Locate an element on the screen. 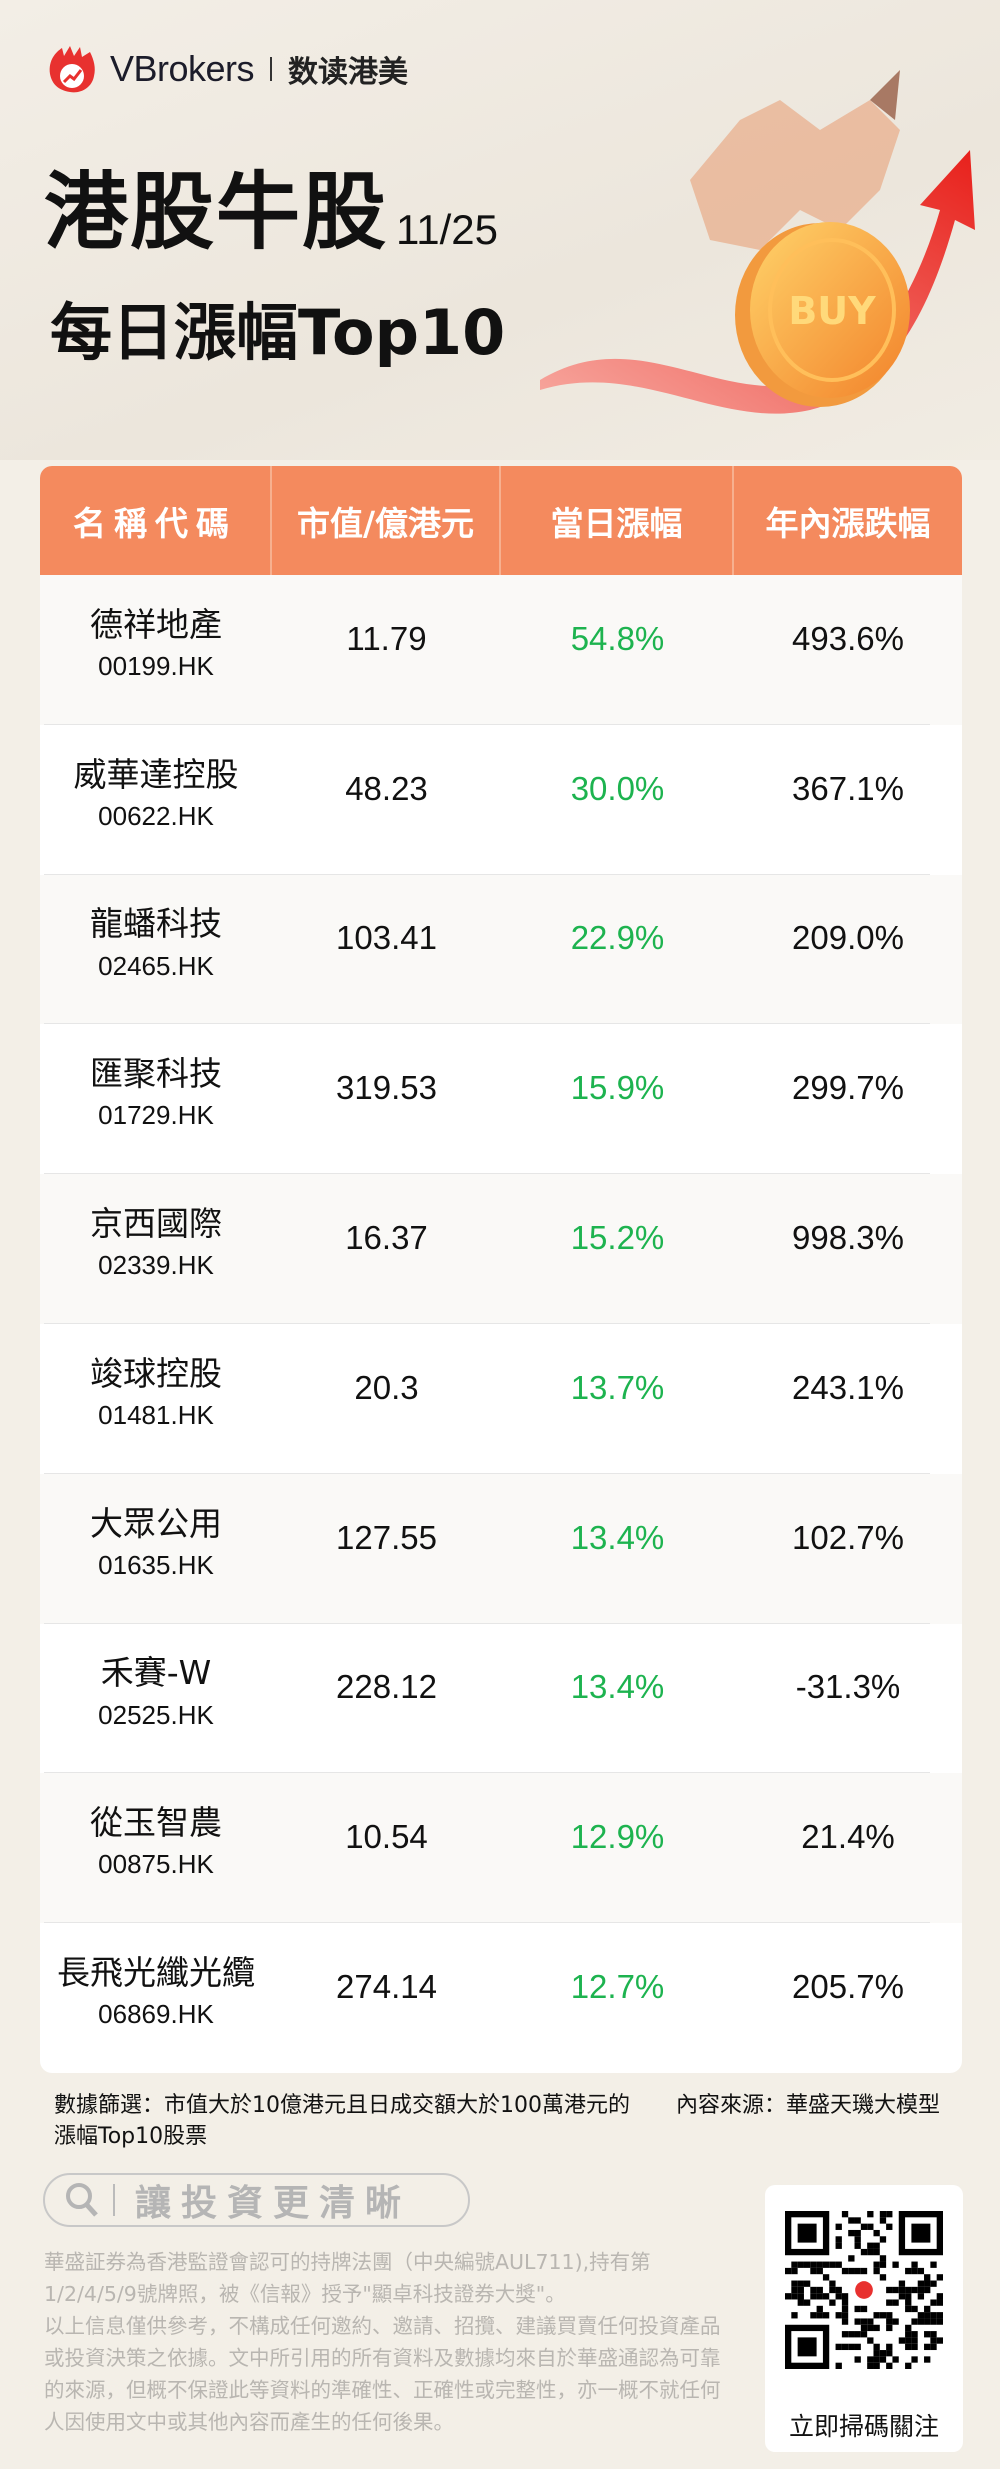  day-change: 12.9% is located at coordinates (617, 1837).